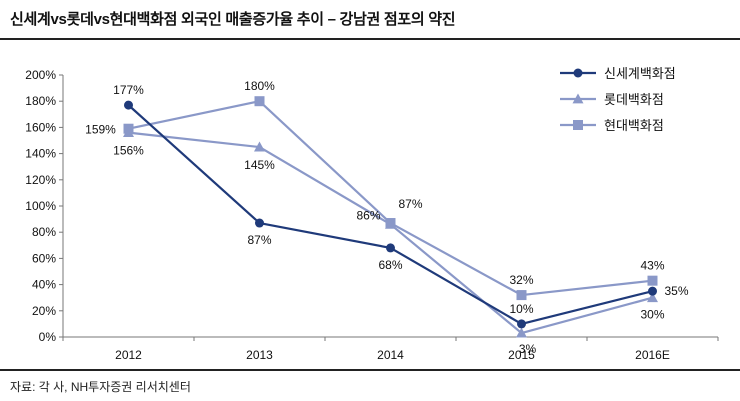 The image size is (740, 401). I want to click on data-label: 180%, so click(259, 86).